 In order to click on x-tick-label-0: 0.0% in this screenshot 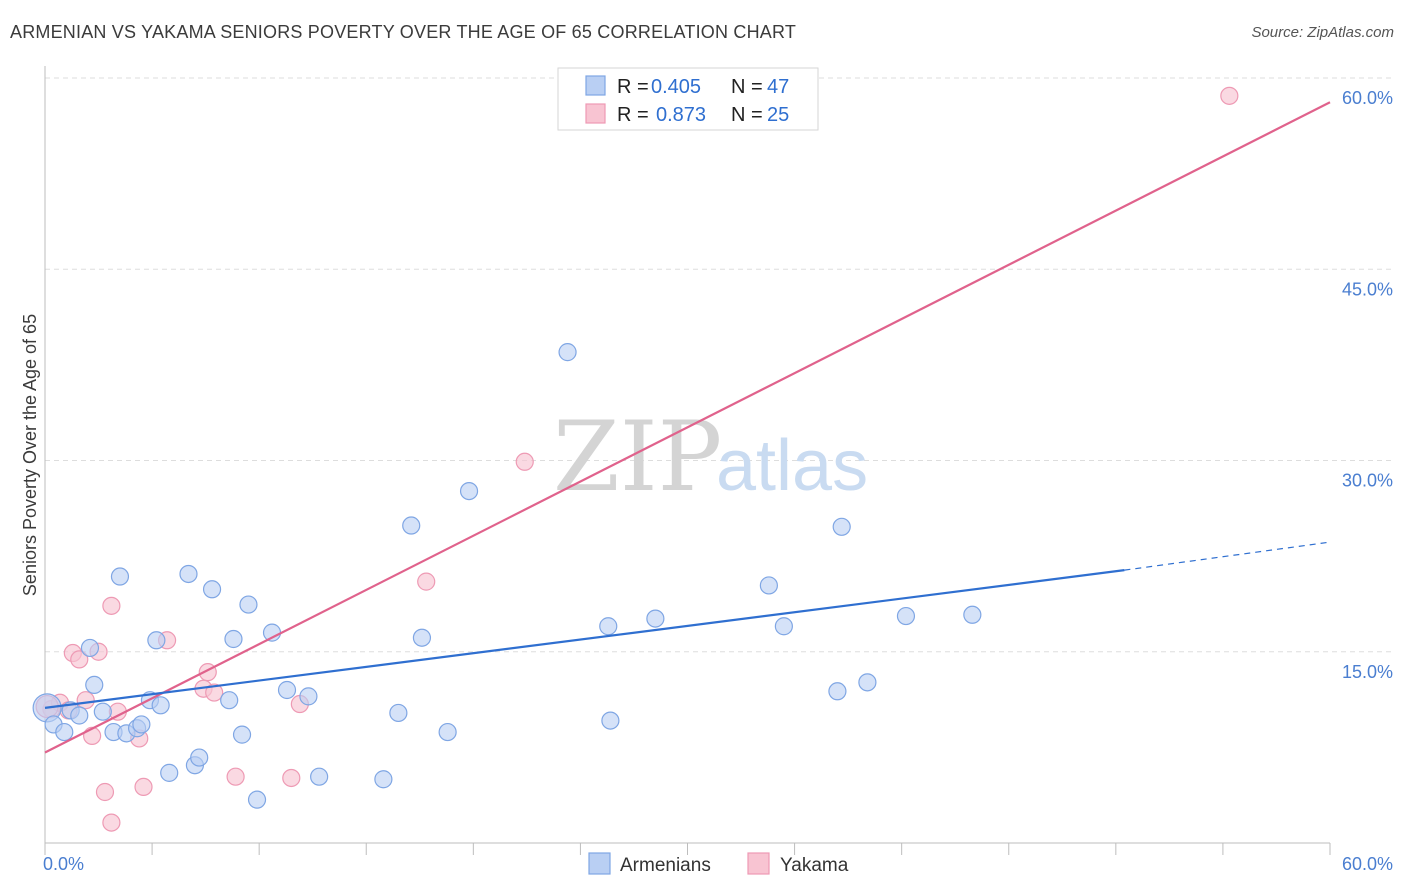, I will do `click(63, 864)`.